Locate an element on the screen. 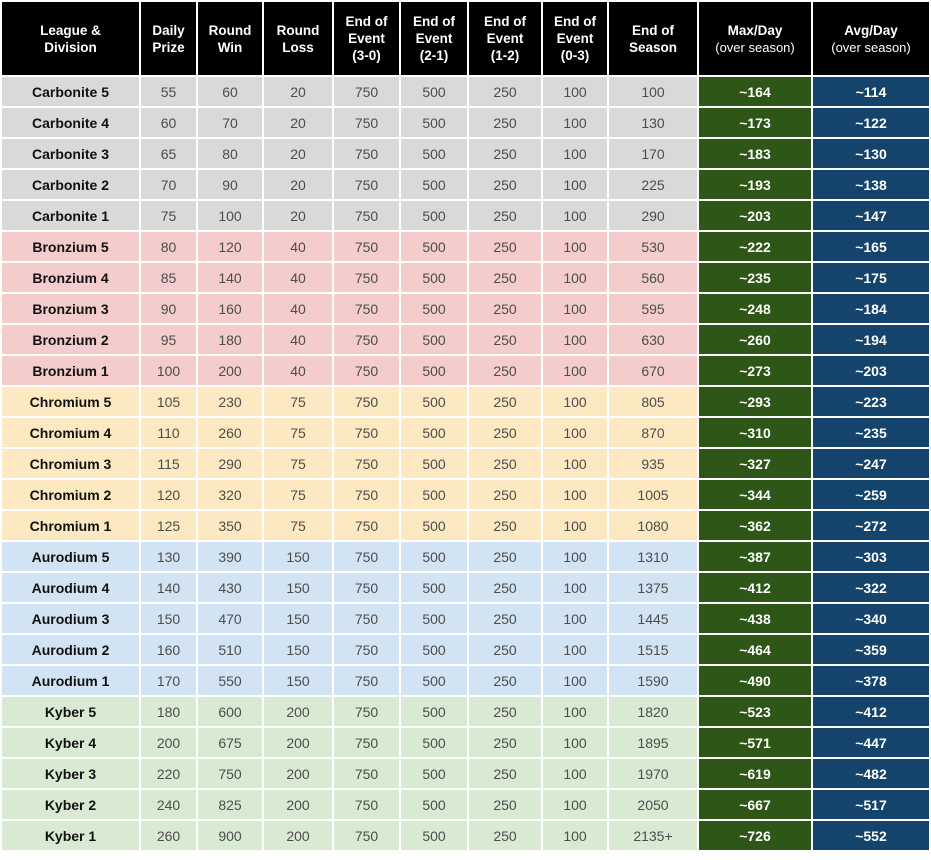 This screenshot has width=931, height=860. avg-per-day-cell: ~147 is located at coordinates (871, 215).